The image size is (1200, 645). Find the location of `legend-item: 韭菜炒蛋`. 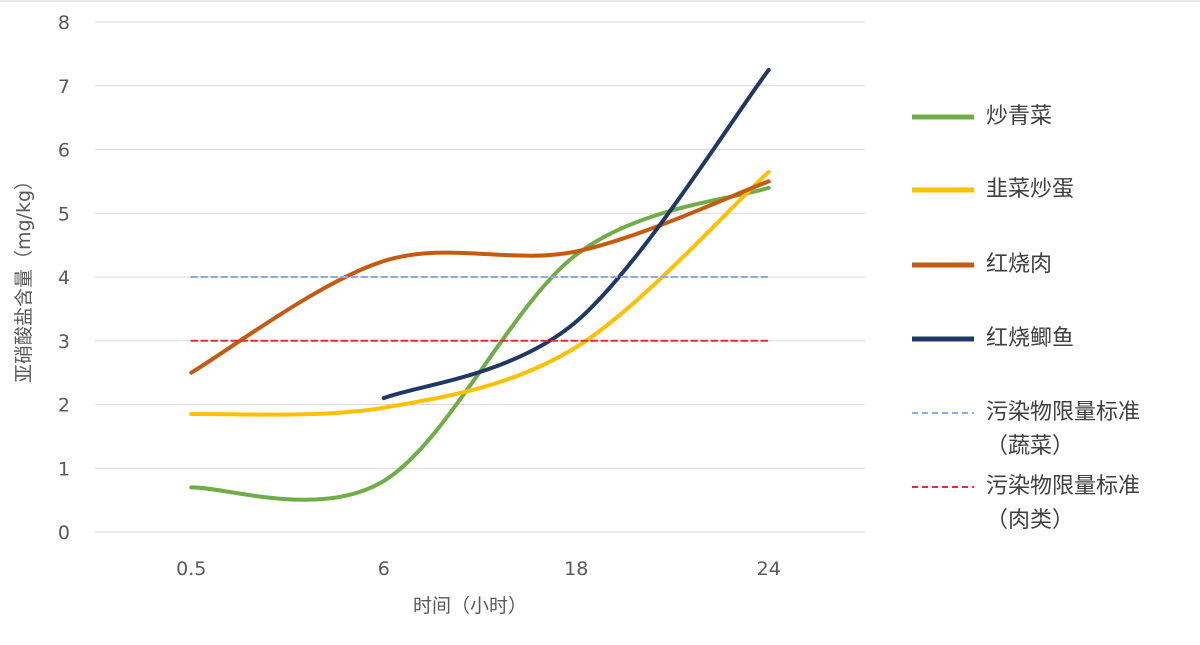

legend-item: 韭菜炒蛋 is located at coordinates (1055, 190).